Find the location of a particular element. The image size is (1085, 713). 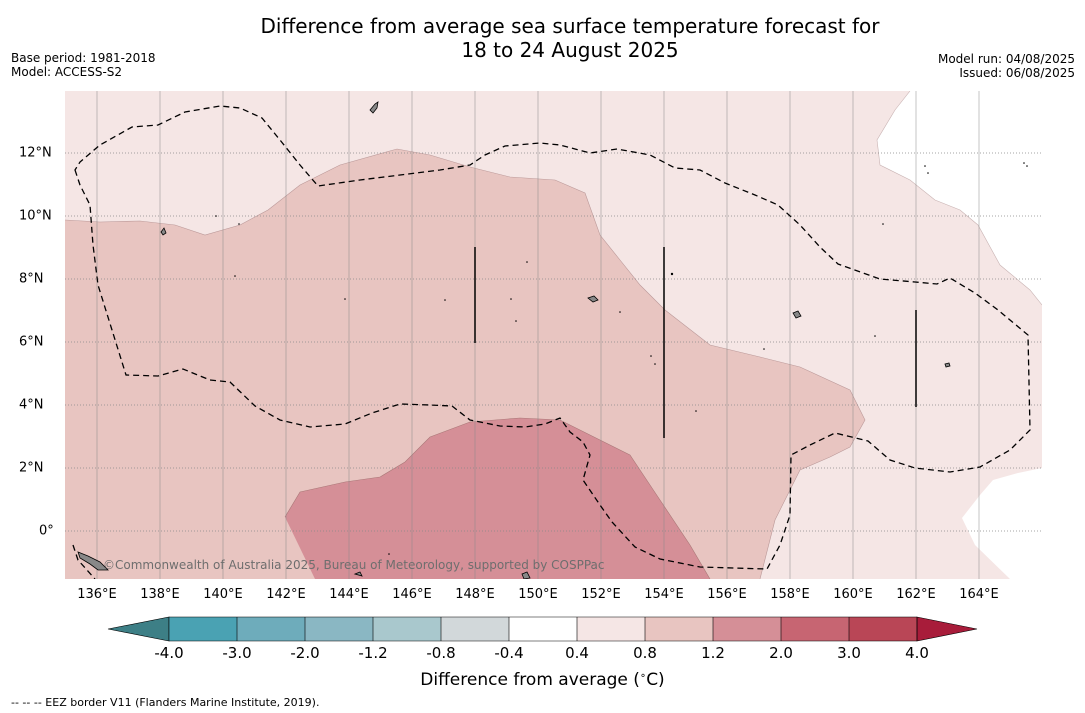

lon-label: 156°E is located at coordinates (727, 594).